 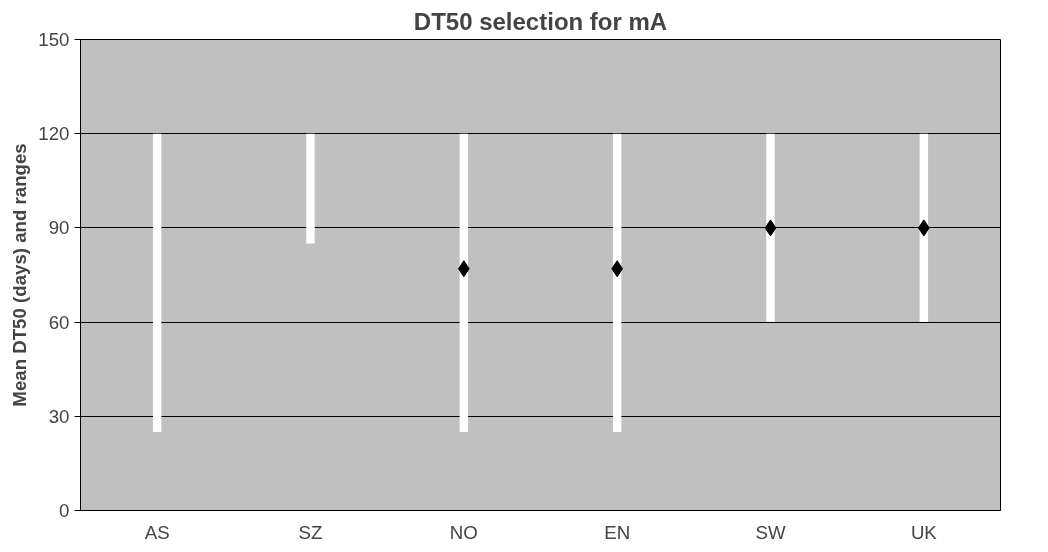 What do you see at coordinates (59, 228) in the screenshot?
I see `y-tick-label: 90` at bounding box center [59, 228].